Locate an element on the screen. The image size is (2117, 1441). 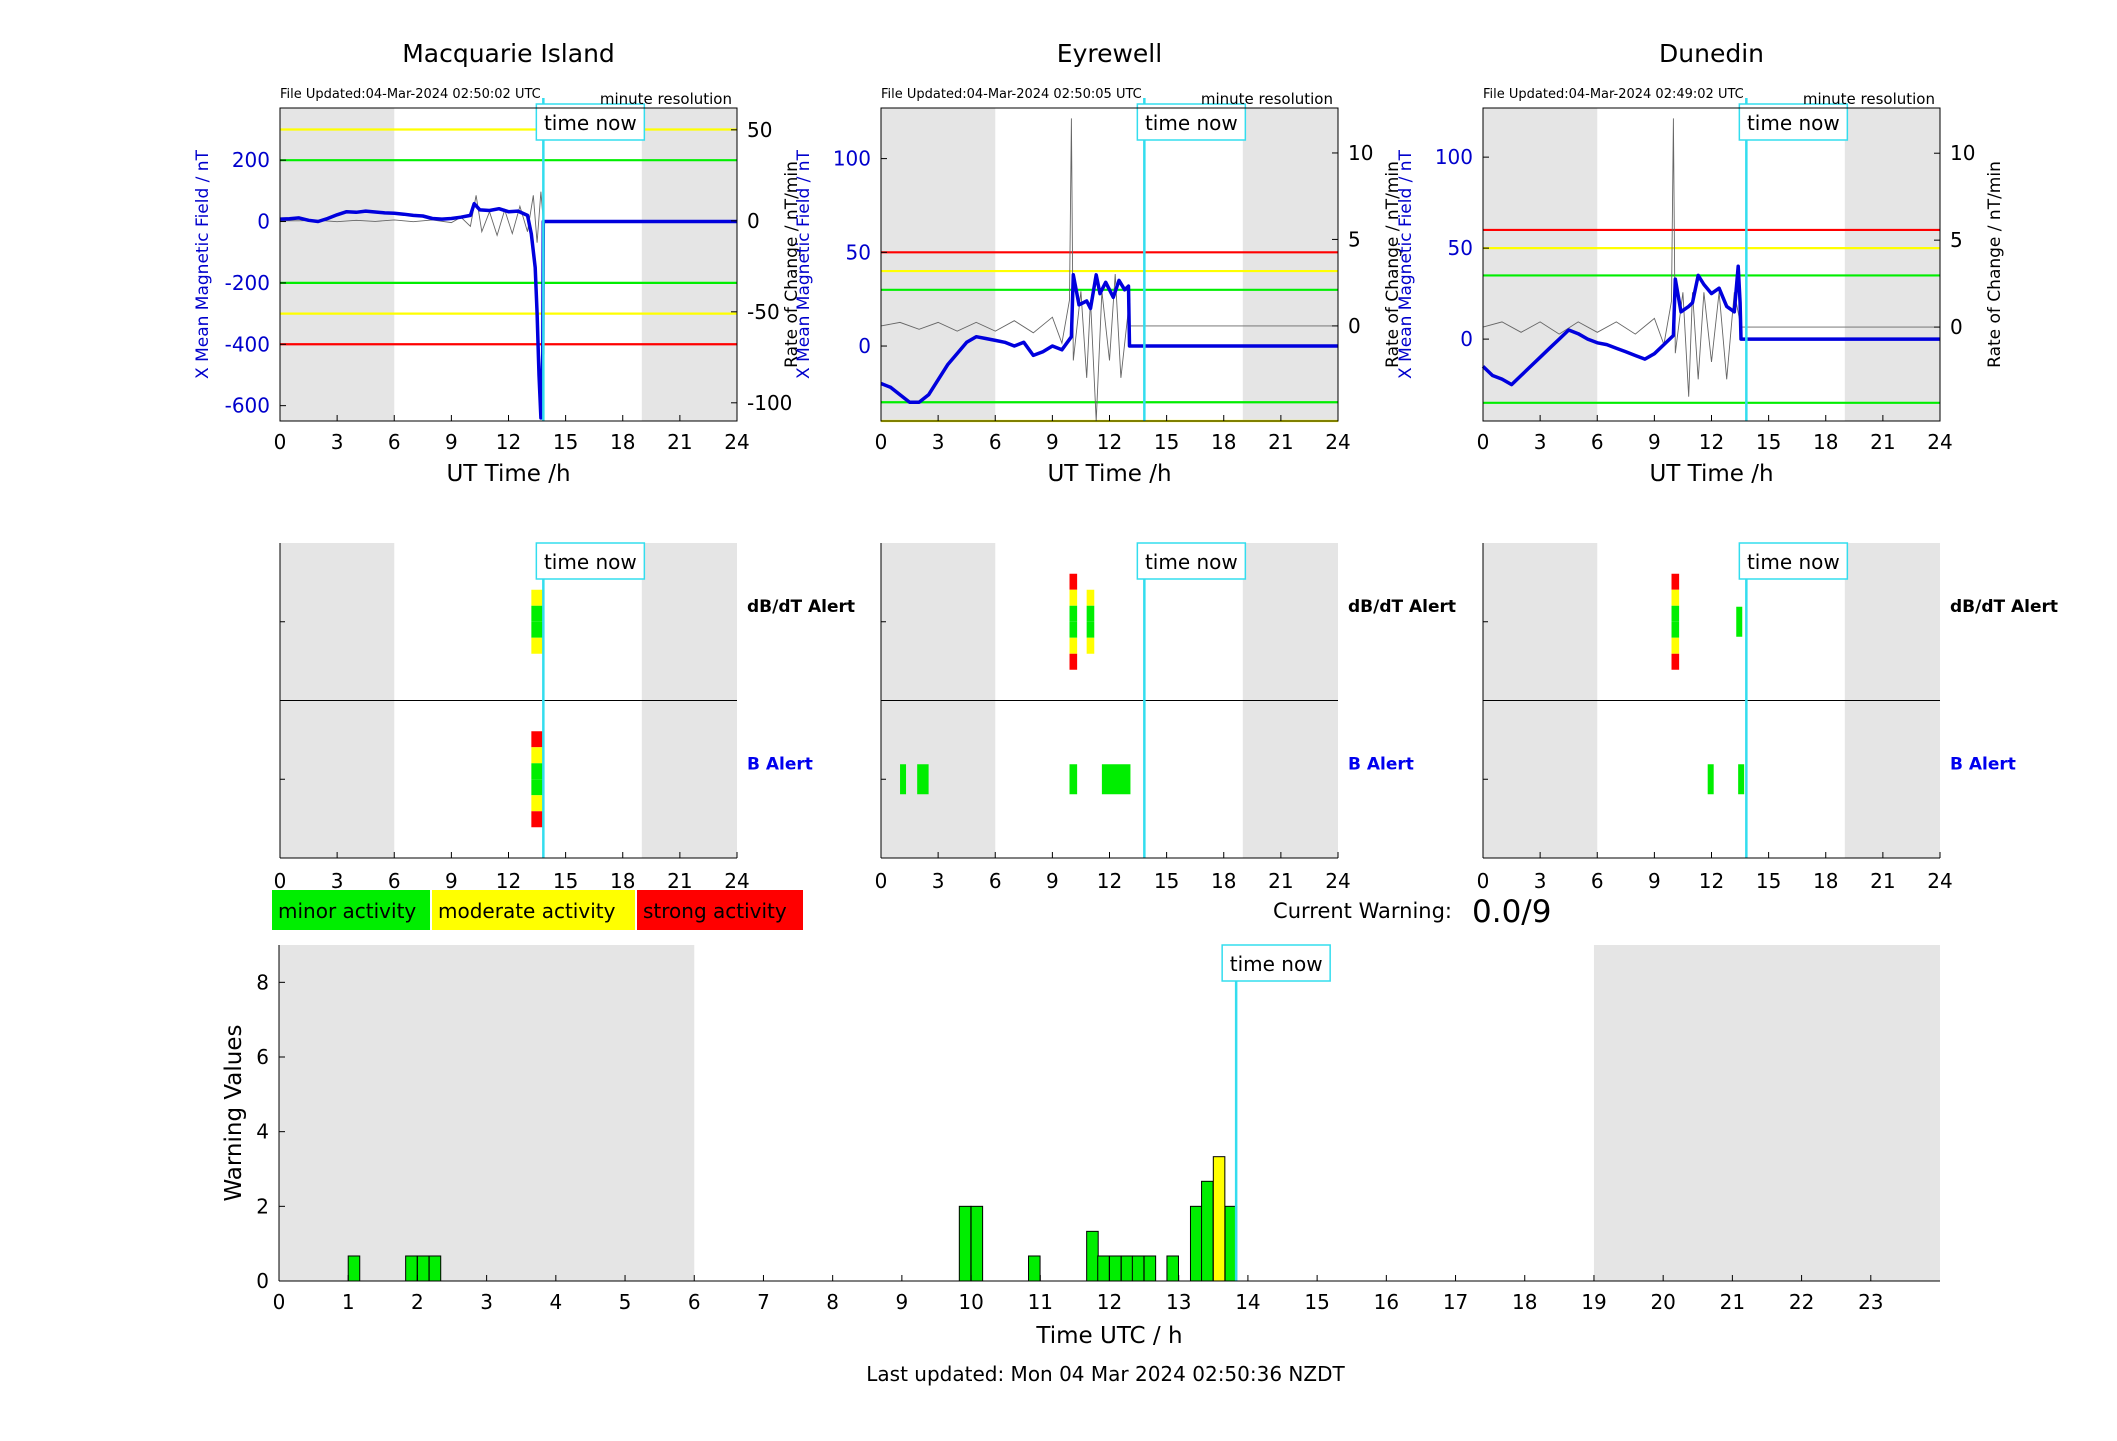
legend-moderate-label: moderate activity is located at coordinates (527, 911).